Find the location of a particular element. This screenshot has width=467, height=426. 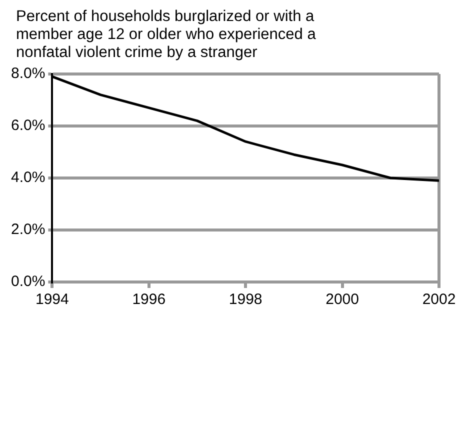

y-tick-label: 2.0% is located at coordinates (28, 229).